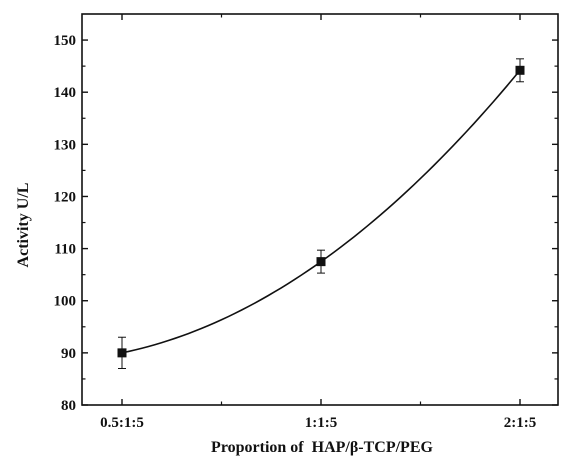 The width and height of the screenshot is (570, 456). Describe the element at coordinates (65, 93) in the screenshot. I see `y-tick-label: 140` at that location.